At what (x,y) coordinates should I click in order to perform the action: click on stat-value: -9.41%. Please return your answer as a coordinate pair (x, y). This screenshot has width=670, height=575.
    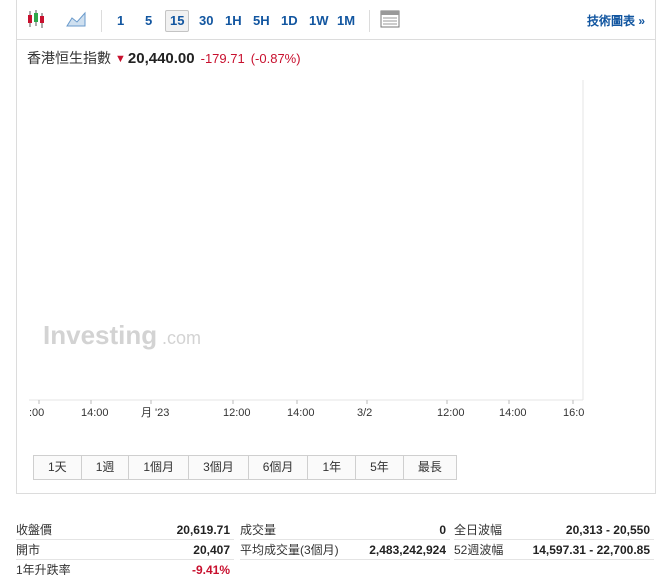
    Looking at the image, I should click on (210, 569).